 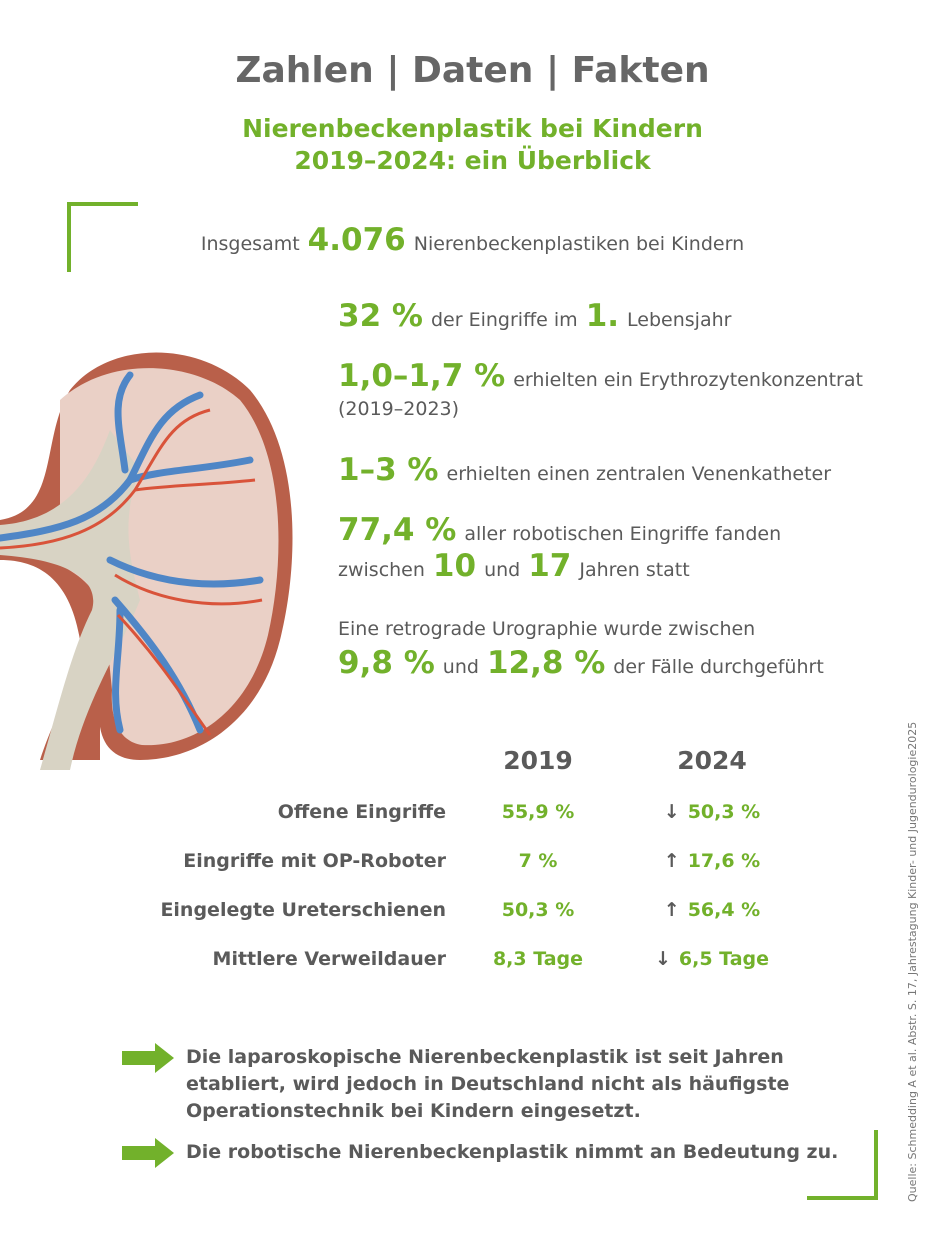 What do you see at coordinates (250, 244) in the screenshot?
I see `text-run: Insgesamt` at bounding box center [250, 244].